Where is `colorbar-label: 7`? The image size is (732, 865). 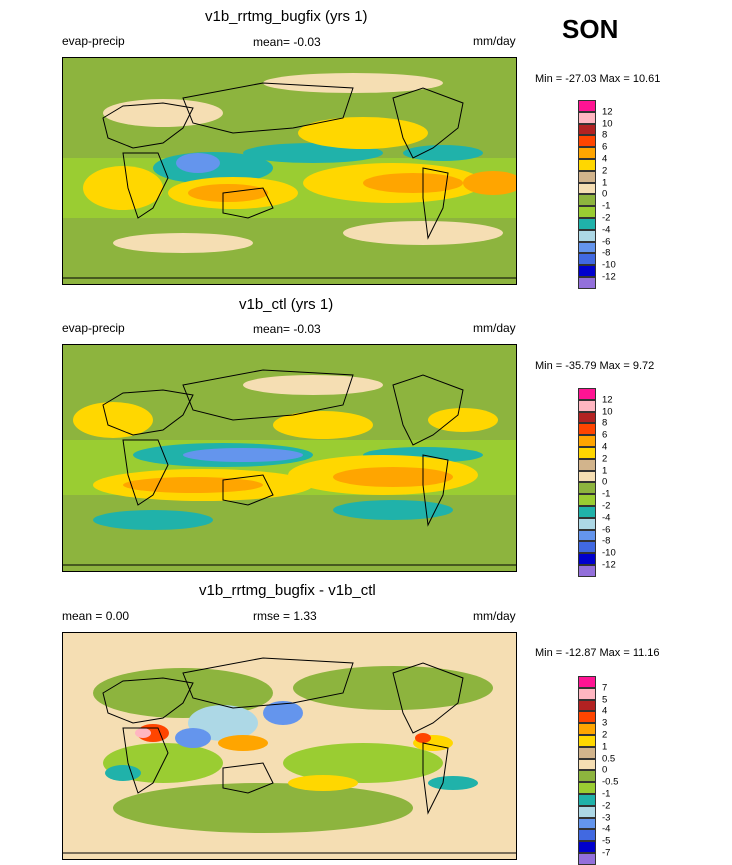 colorbar-label: 7 is located at coordinates (605, 688).